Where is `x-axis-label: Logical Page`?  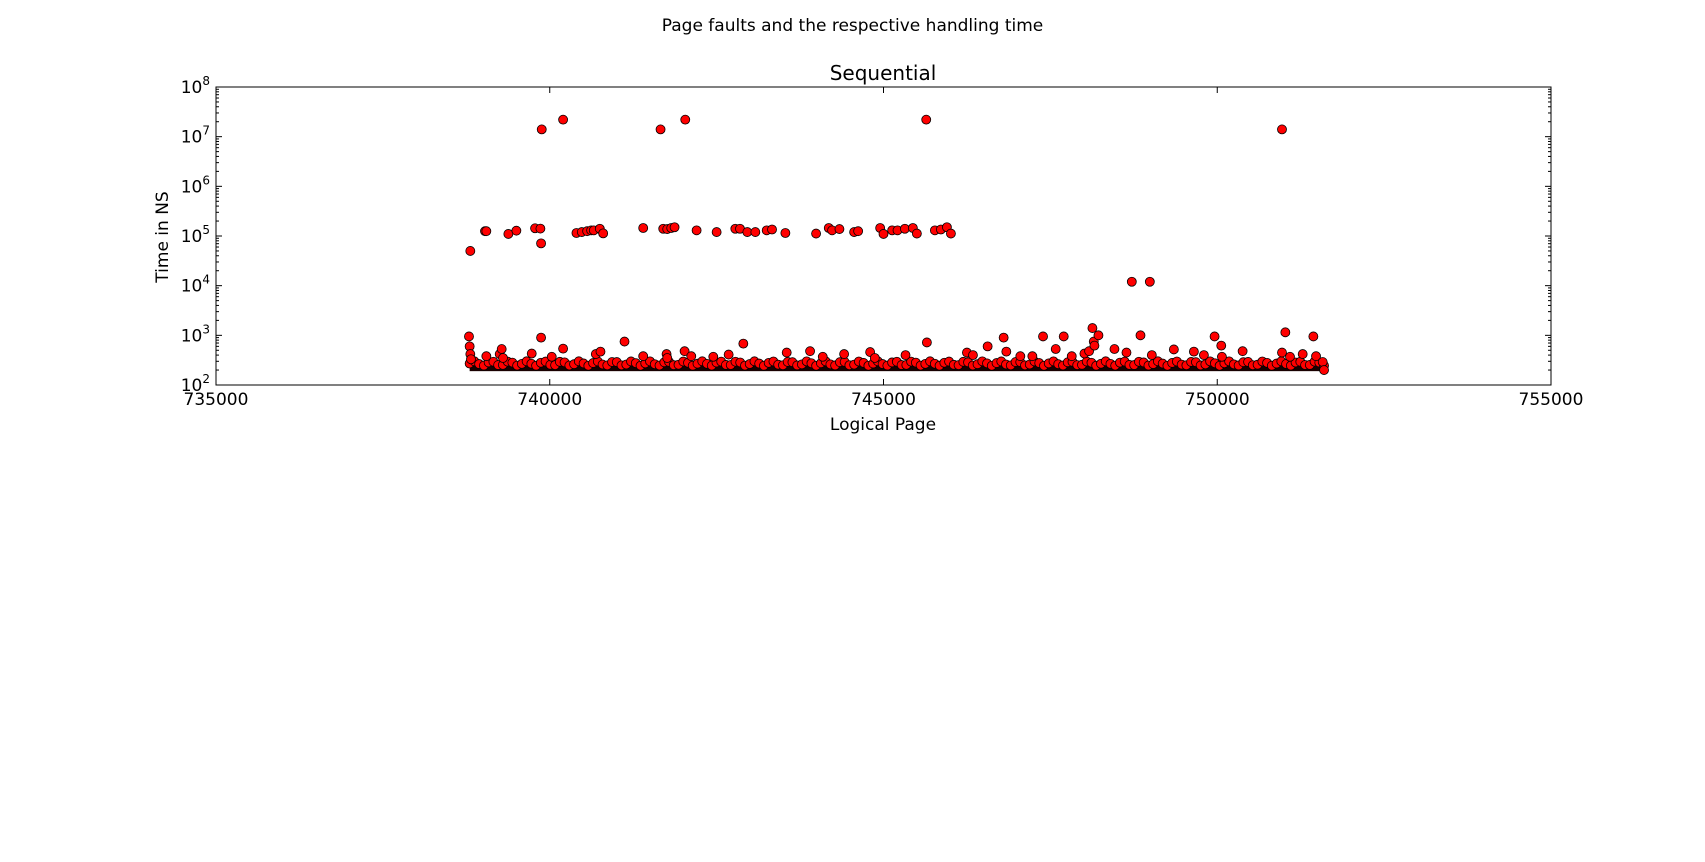
x-axis-label: Logical Page is located at coordinates (883, 425).